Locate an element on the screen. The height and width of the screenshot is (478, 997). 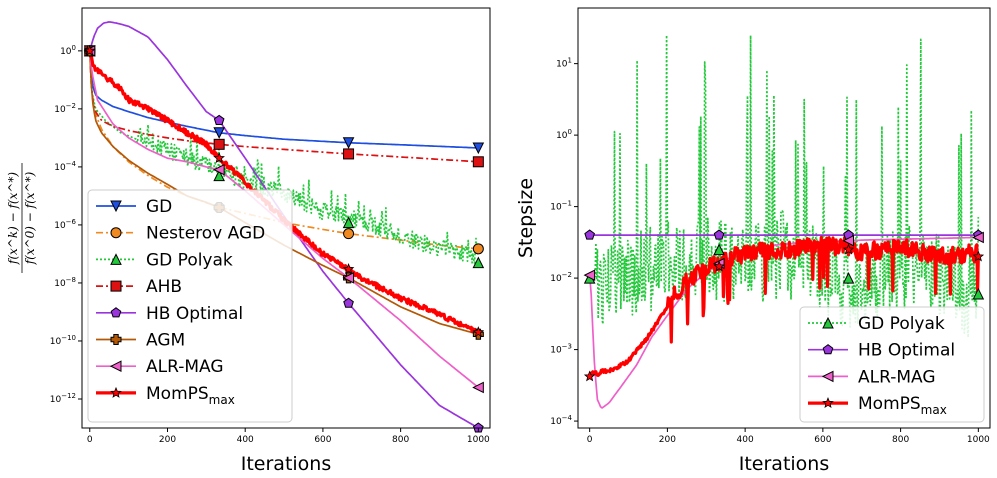
y-tick-label: 10⁻² is located at coordinates (561, 277).